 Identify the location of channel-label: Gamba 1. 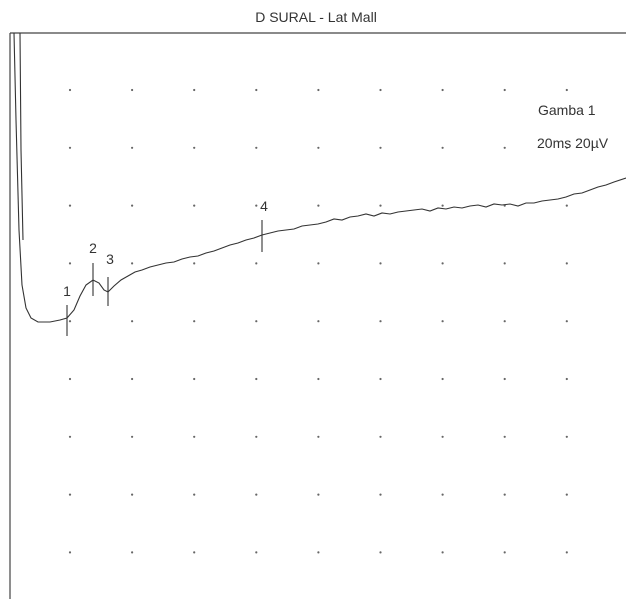
(567, 110).